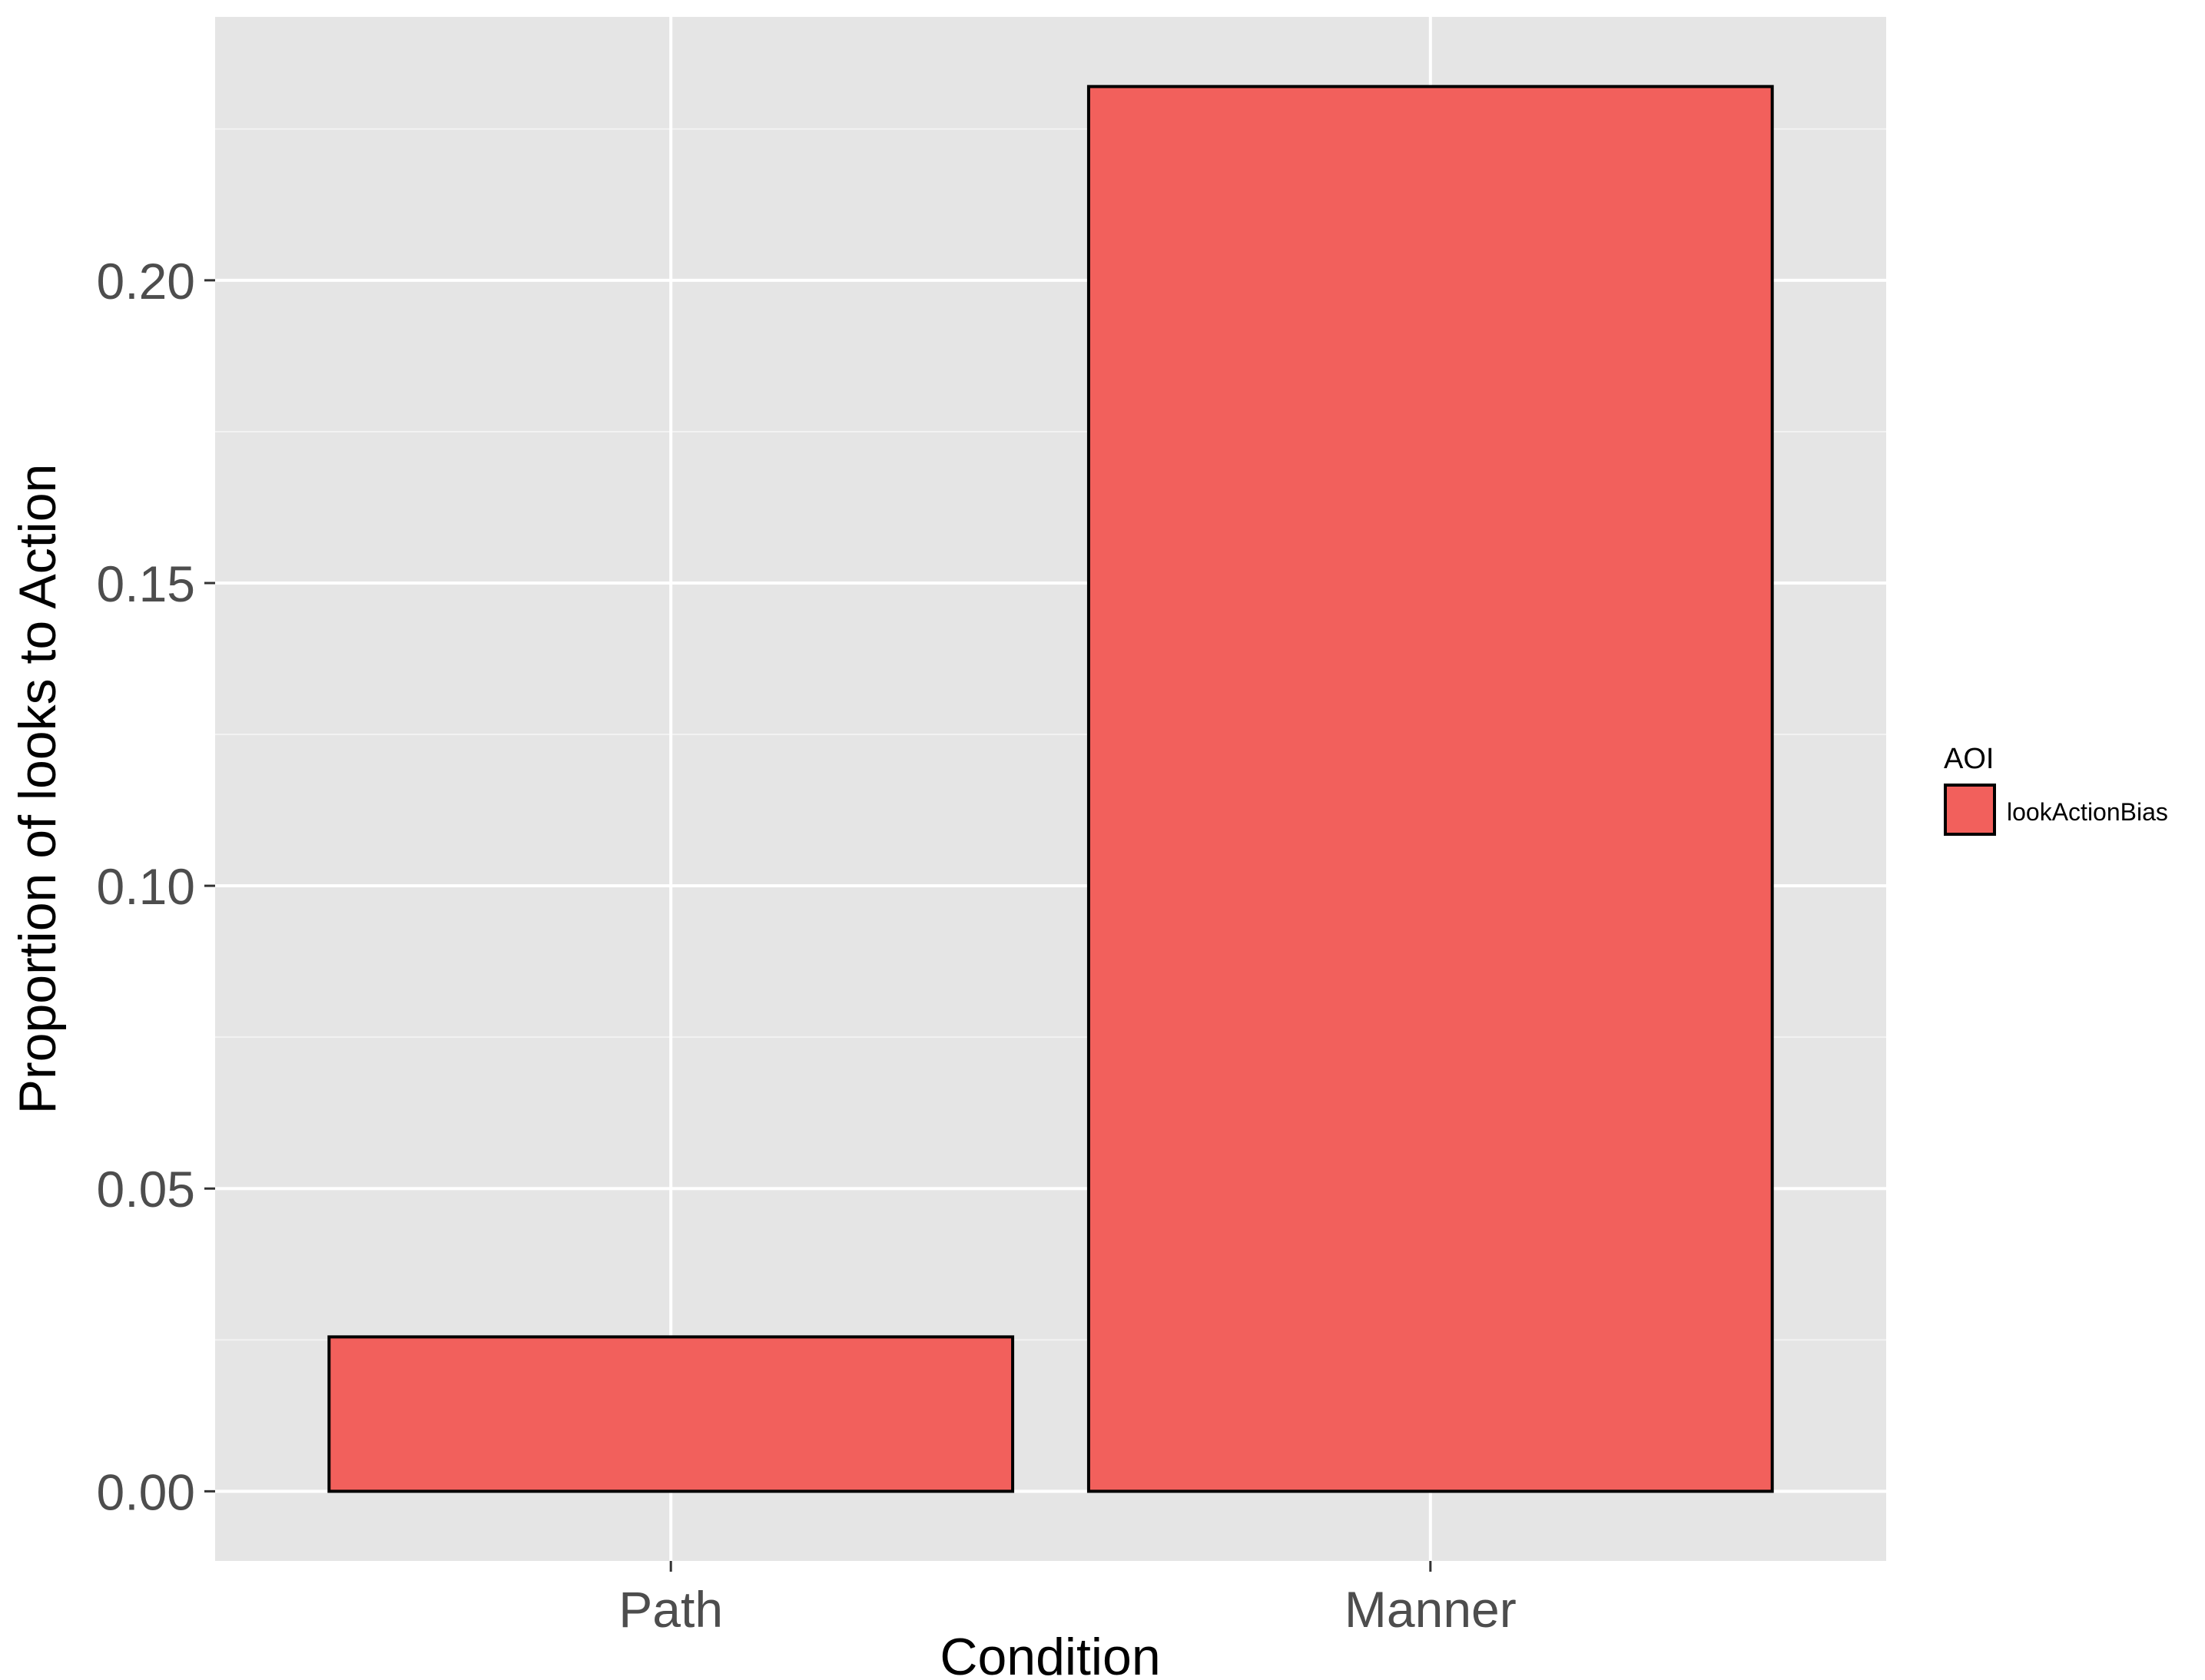  Describe the element at coordinates (671, 1609) in the screenshot. I see `x-tick-label: Path` at that location.